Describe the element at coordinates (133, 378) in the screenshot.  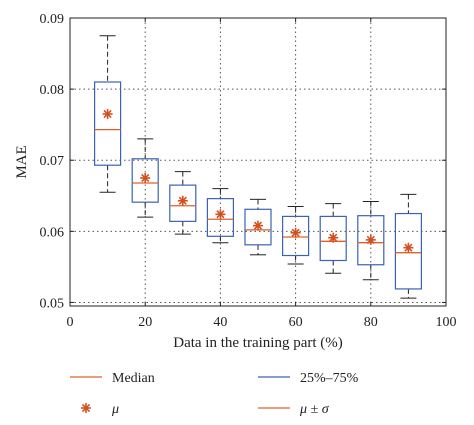
I see `legend-label: Median` at that location.